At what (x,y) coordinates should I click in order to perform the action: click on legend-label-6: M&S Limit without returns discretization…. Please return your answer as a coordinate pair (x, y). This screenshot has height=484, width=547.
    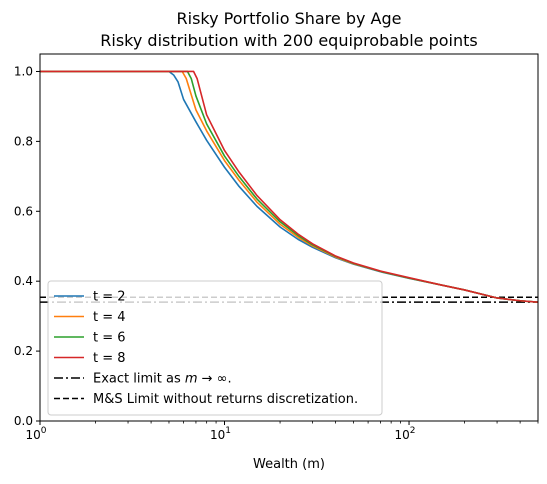
    Looking at the image, I should click on (225, 399).